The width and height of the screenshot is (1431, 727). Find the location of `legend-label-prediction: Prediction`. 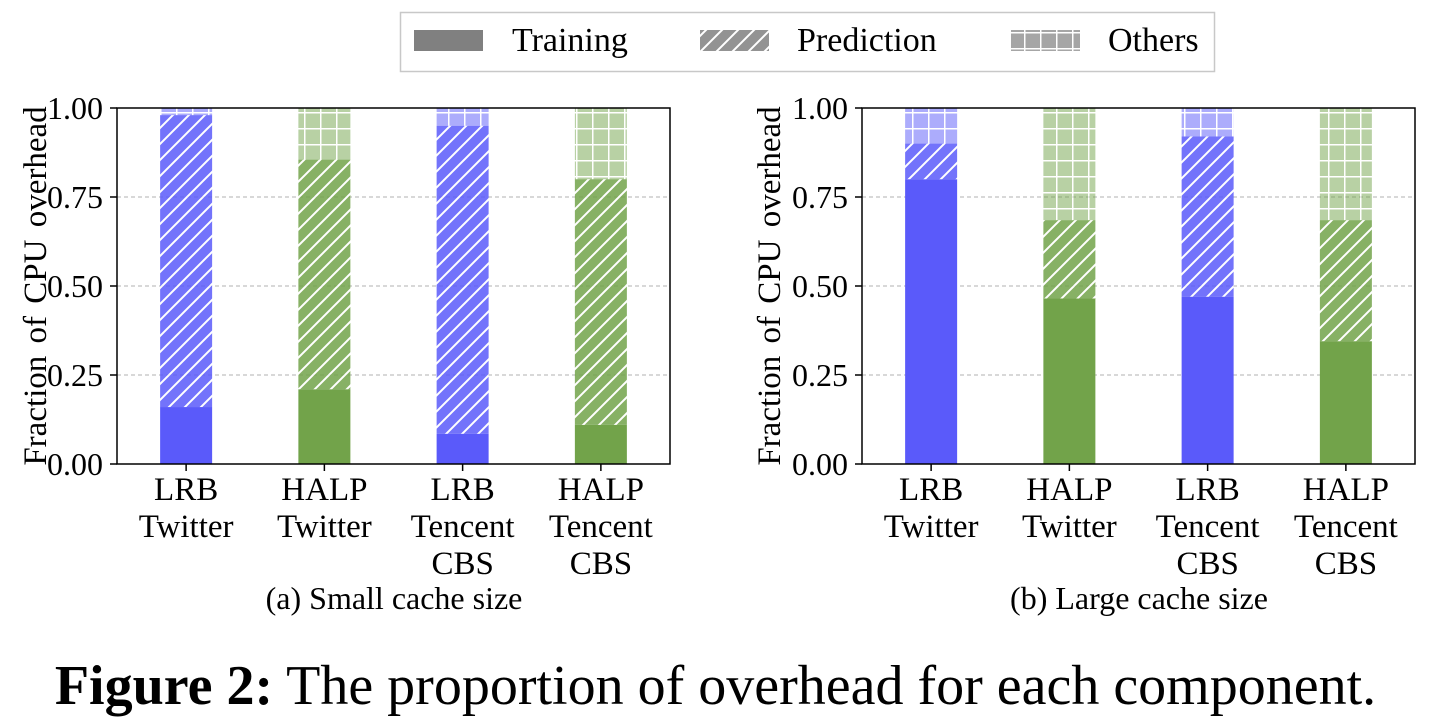

legend-label-prediction: Prediction is located at coordinates (867, 40).